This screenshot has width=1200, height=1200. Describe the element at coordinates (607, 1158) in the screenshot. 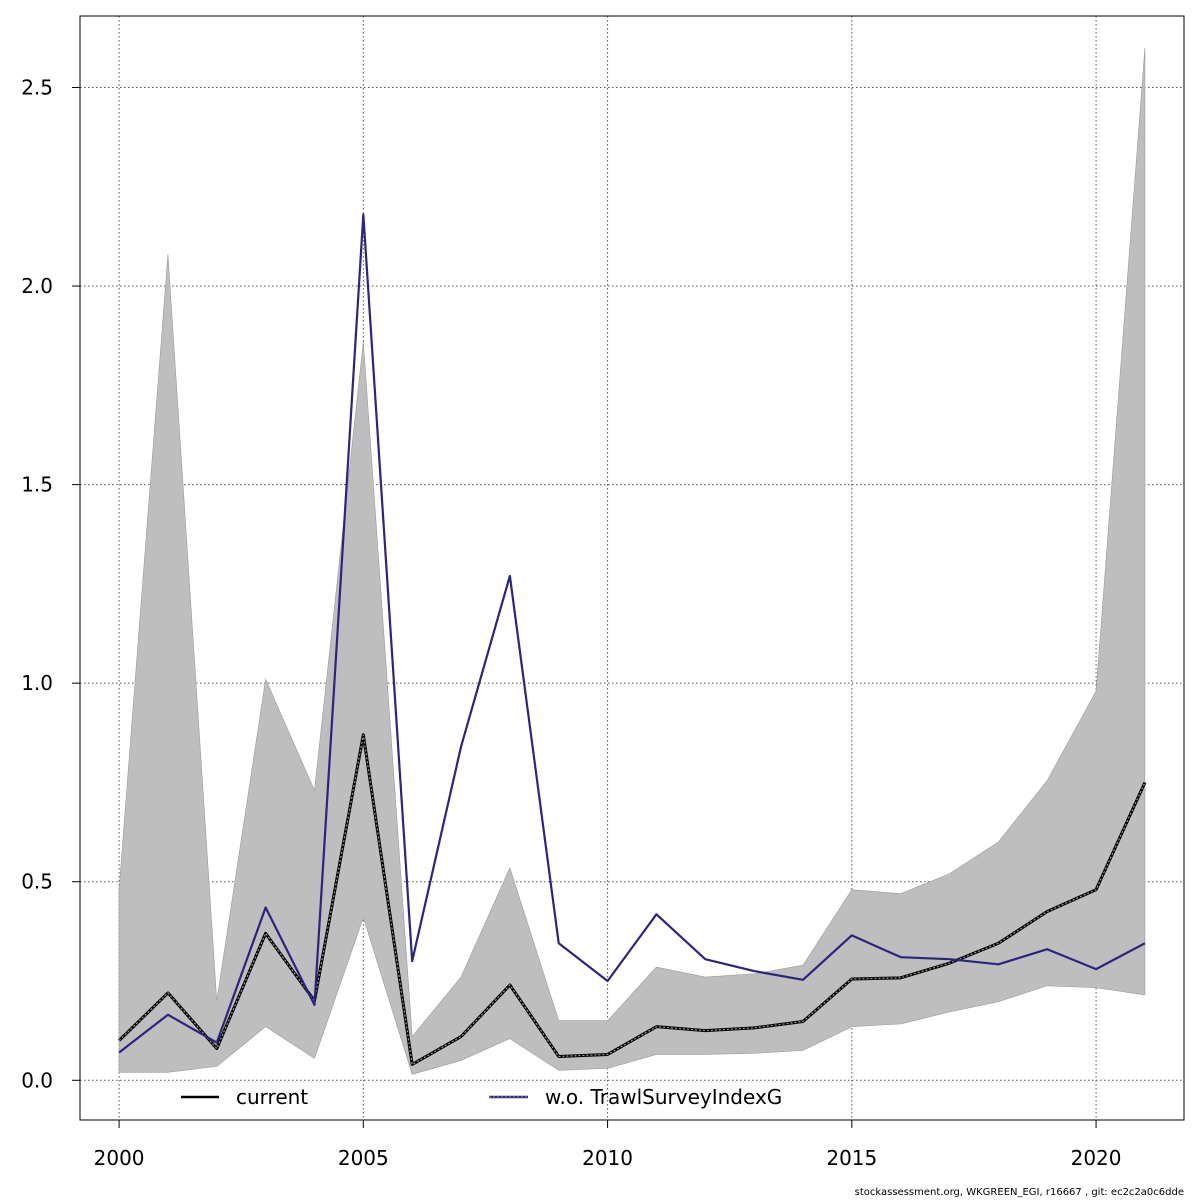

I see `x-tick-label: 2010` at that location.